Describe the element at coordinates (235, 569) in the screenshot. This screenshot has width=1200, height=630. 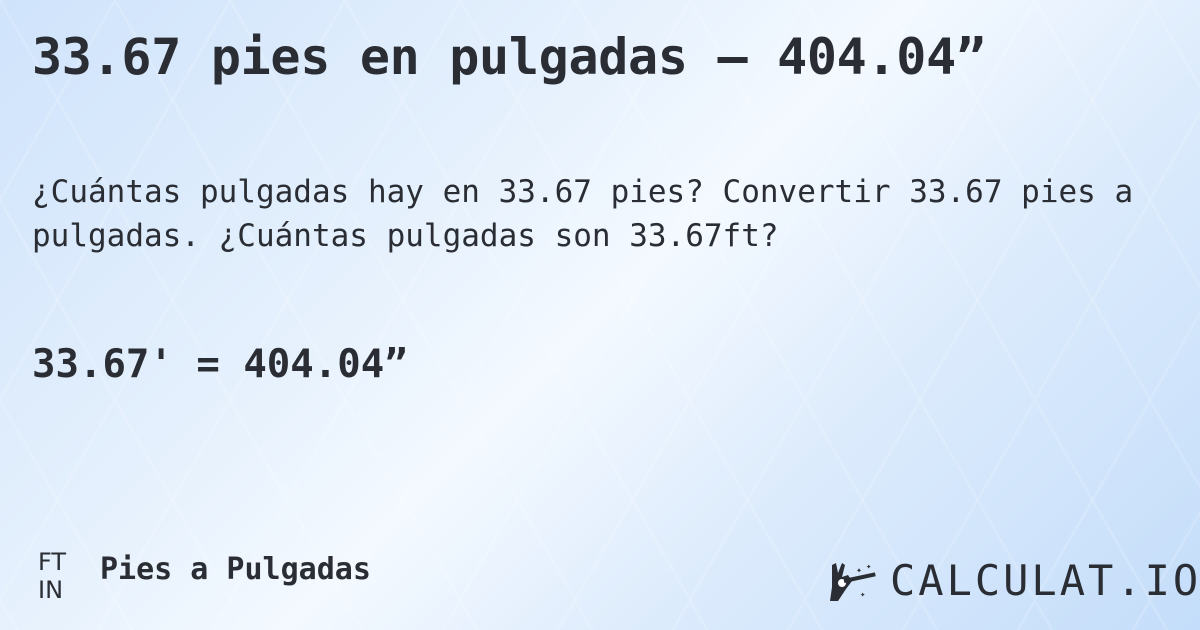
I see `converter-name: Pies a Pulgadas` at that location.